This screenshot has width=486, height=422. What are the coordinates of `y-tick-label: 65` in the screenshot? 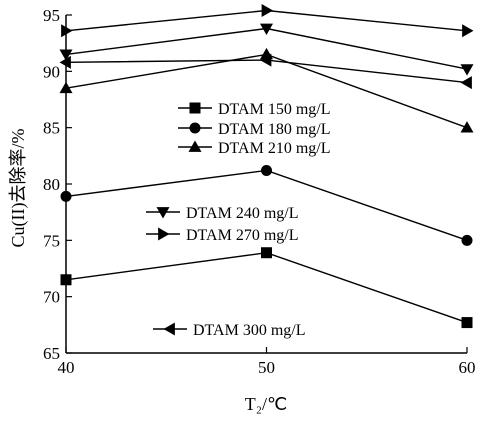 It's located at (51, 353).